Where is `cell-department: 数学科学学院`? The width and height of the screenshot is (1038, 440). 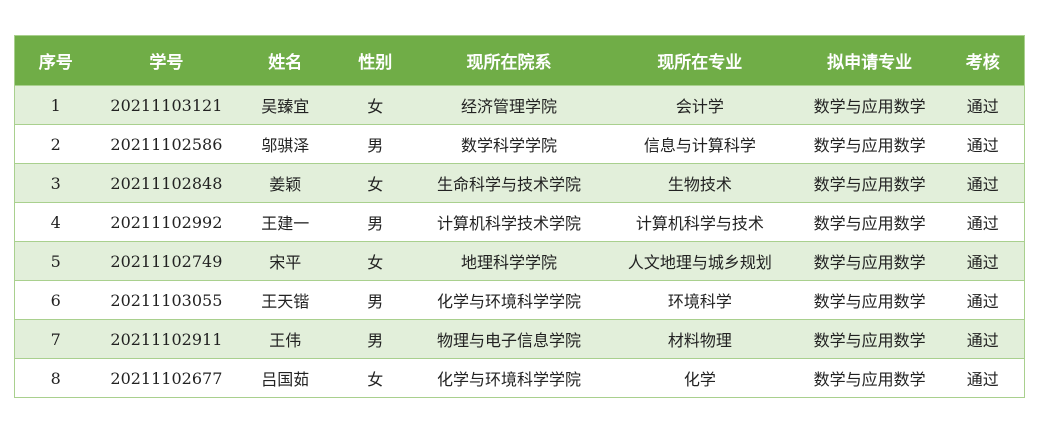
cell-department: 数学科学学院 is located at coordinates (509, 144).